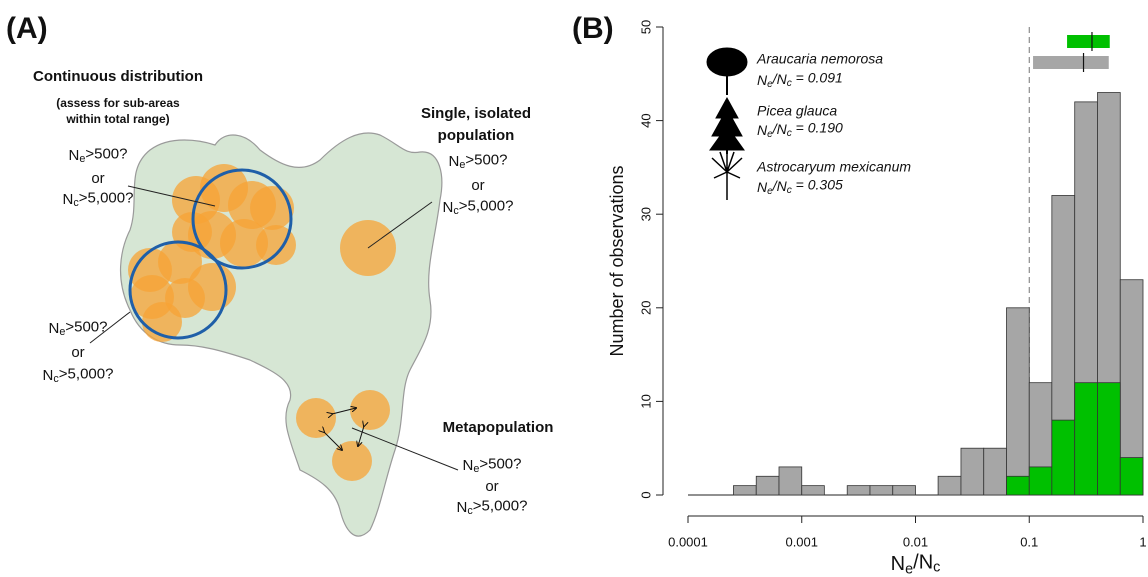 The image size is (1148, 577). I want to click on species-name: Astrocaryum mexicanum, so click(833, 167).